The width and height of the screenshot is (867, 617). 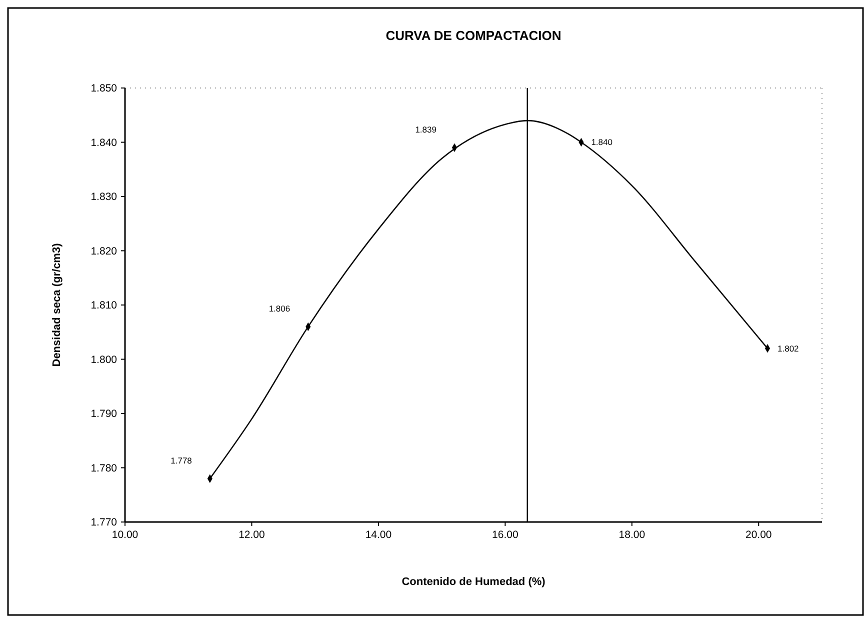 What do you see at coordinates (602, 142) in the screenshot?
I see `data-label: 1.840` at bounding box center [602, 142].